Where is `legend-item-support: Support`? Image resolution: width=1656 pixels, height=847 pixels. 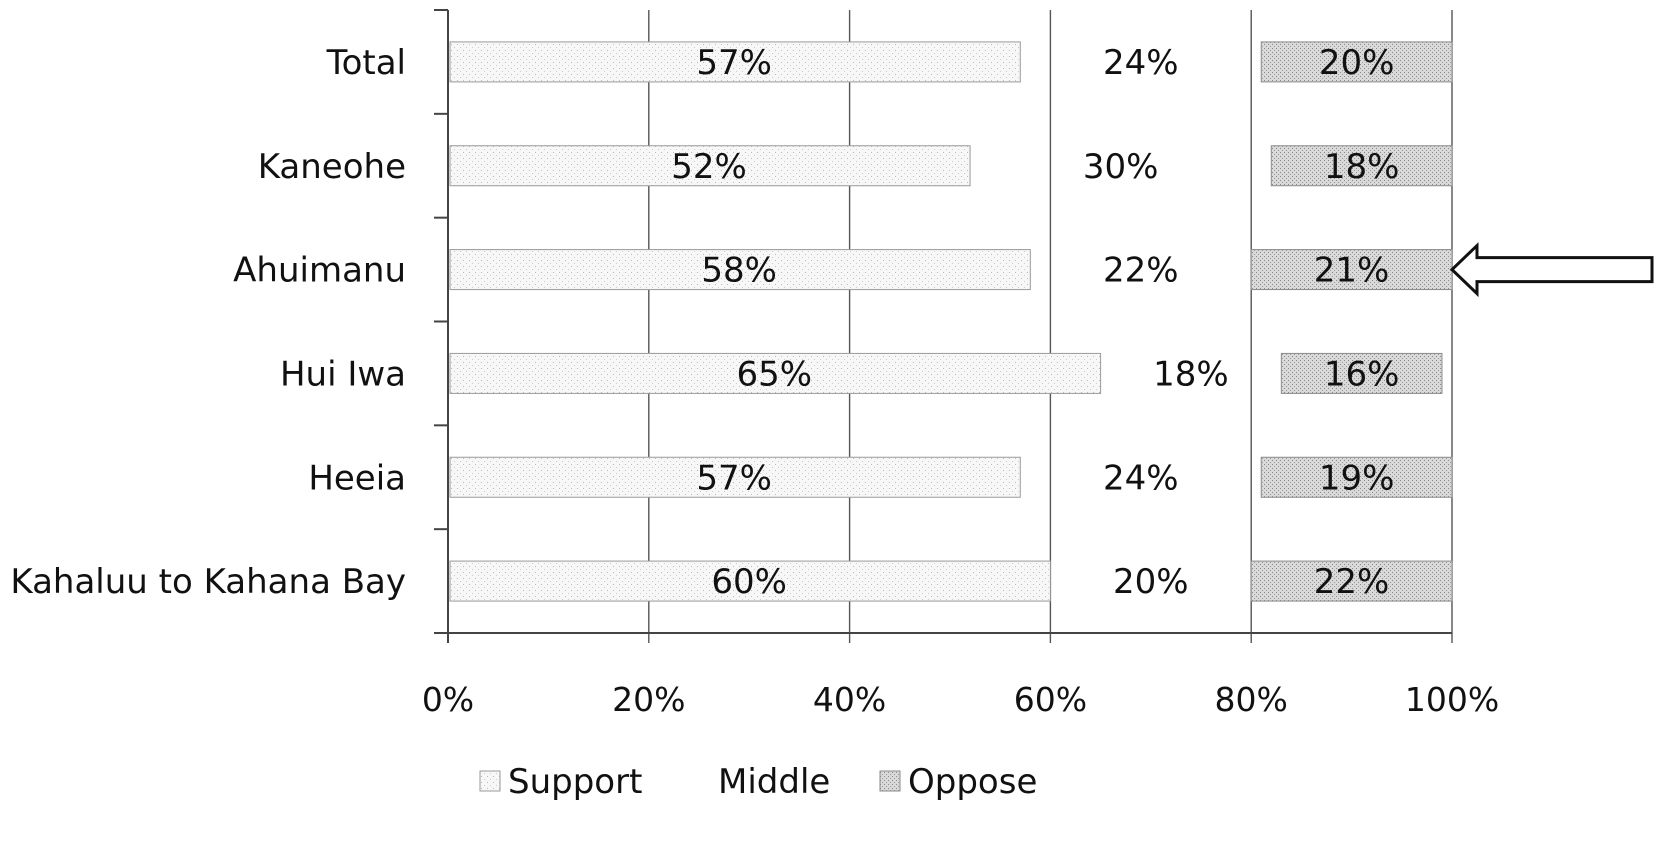 legend-item-support: Support is located at coordinates (560, 782).